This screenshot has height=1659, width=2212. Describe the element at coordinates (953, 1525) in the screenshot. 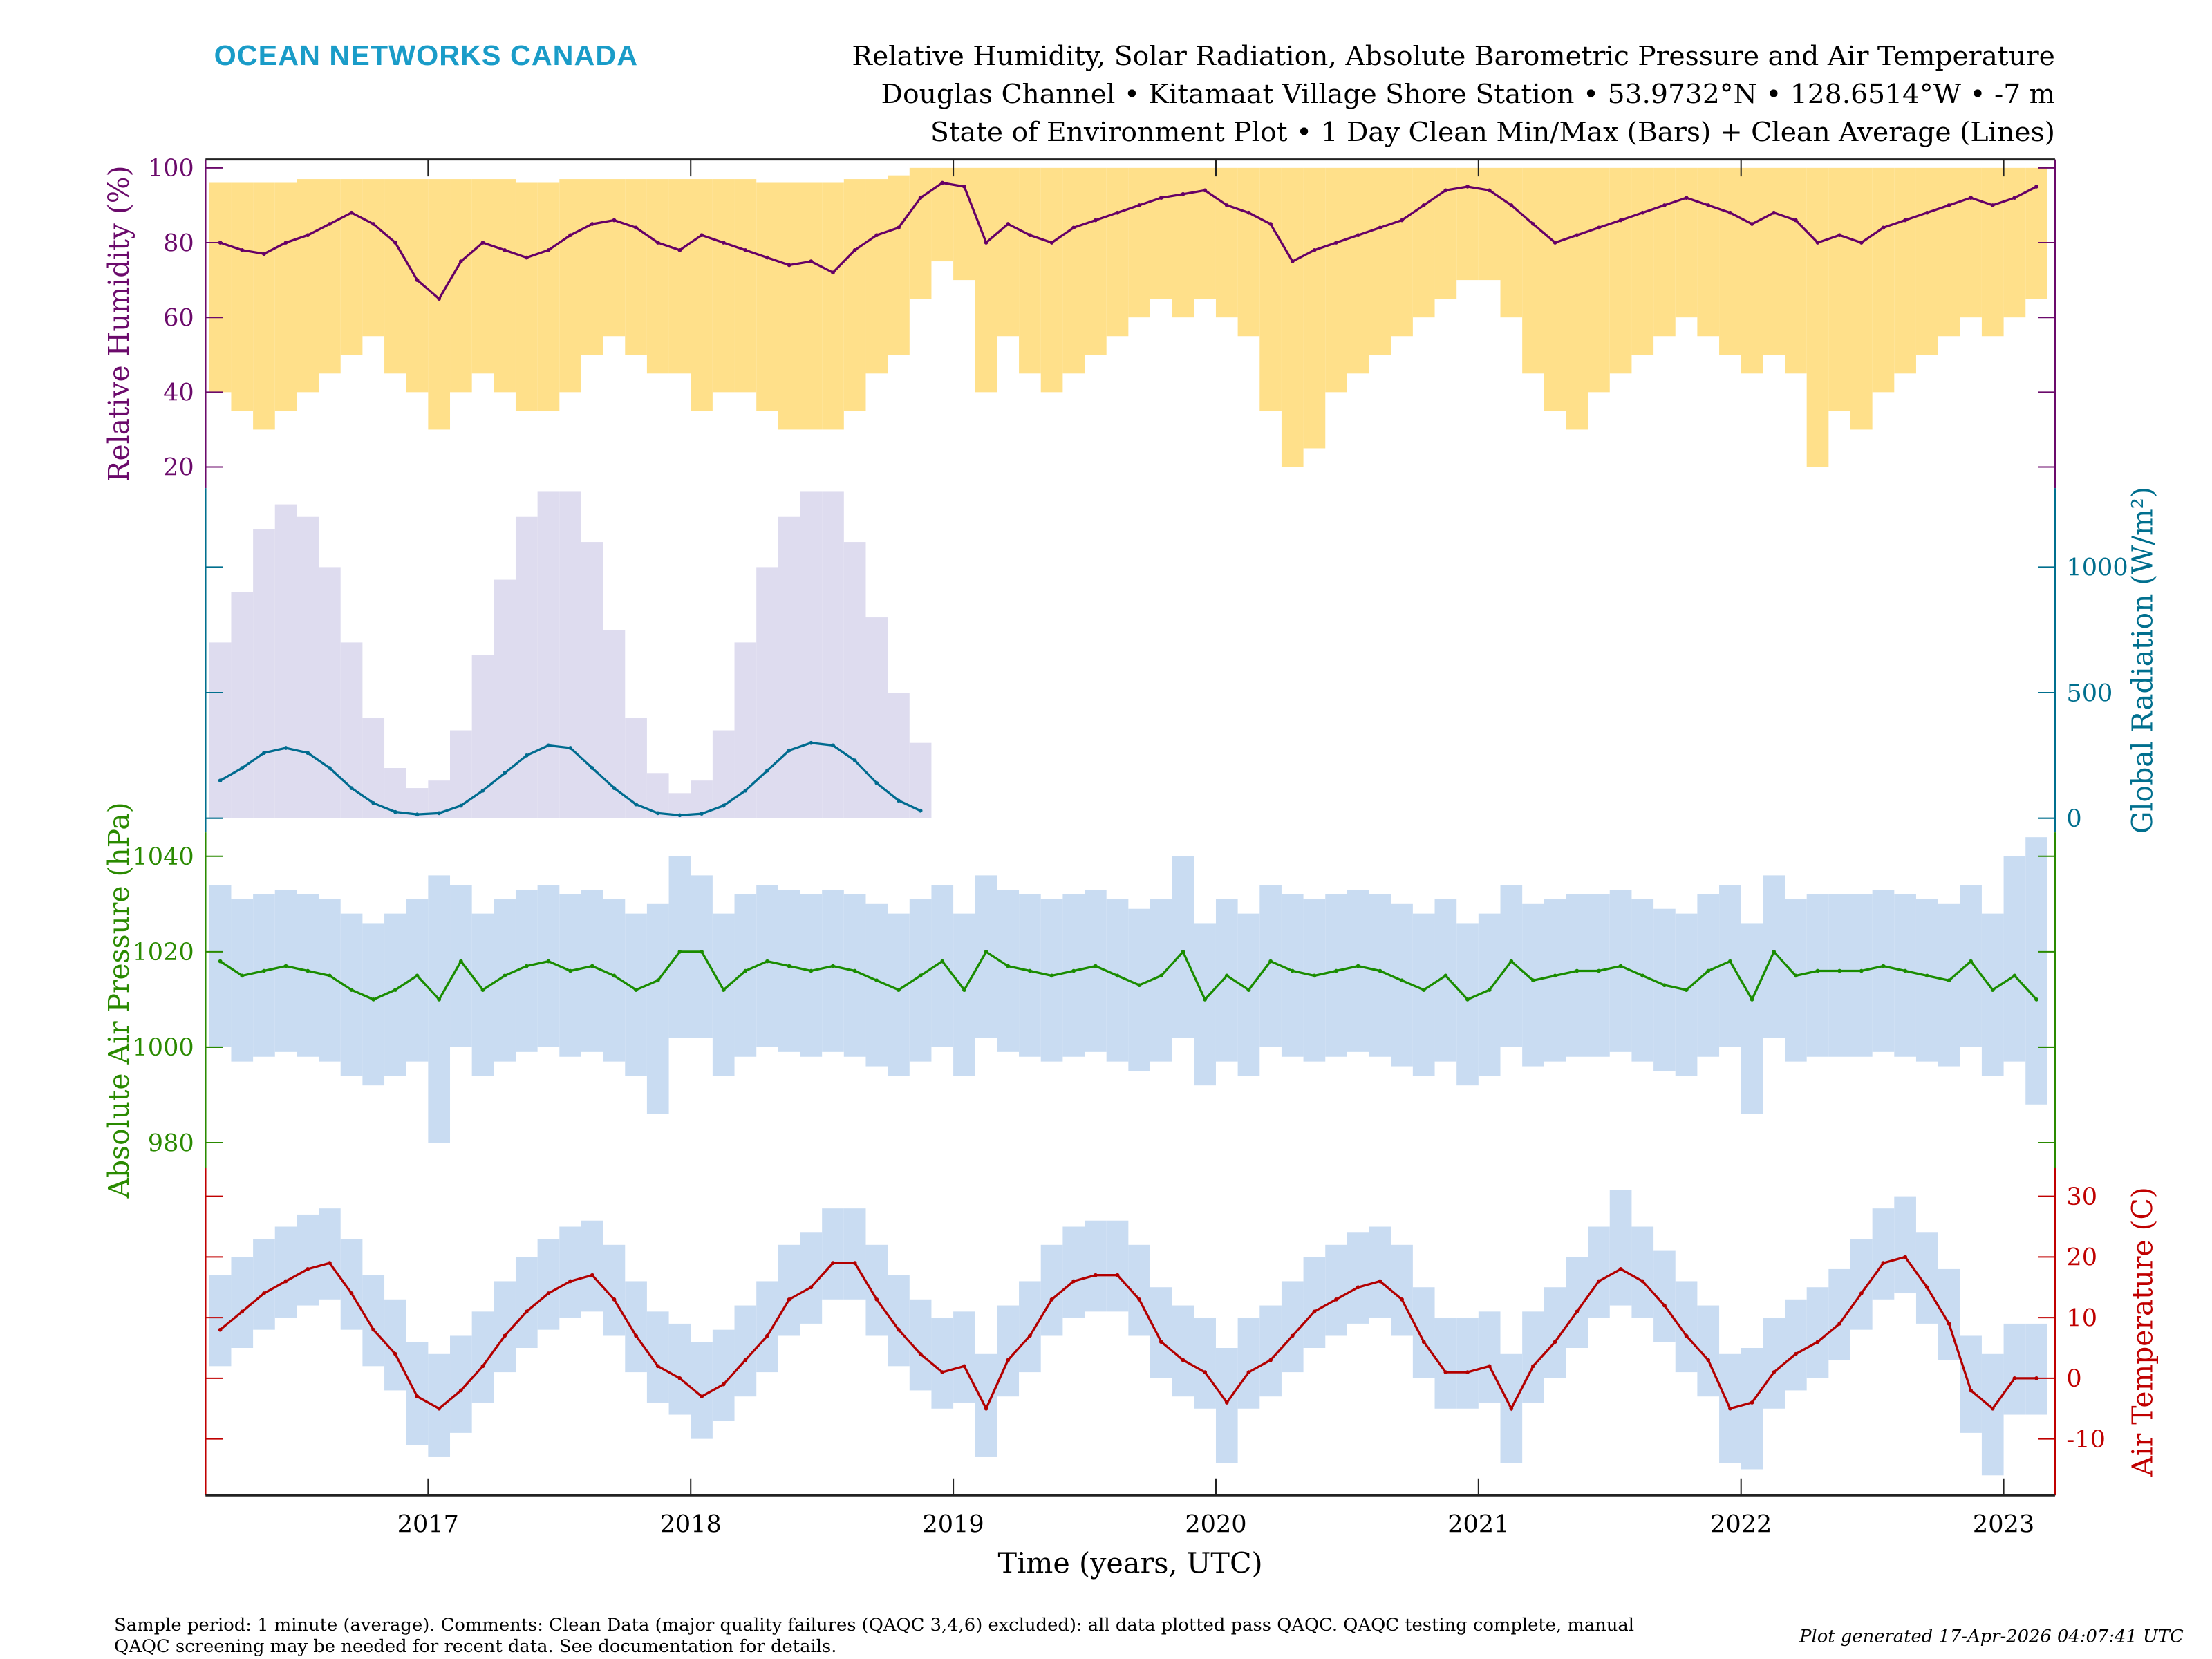

I see `x-tick-label: 2019` at that location.